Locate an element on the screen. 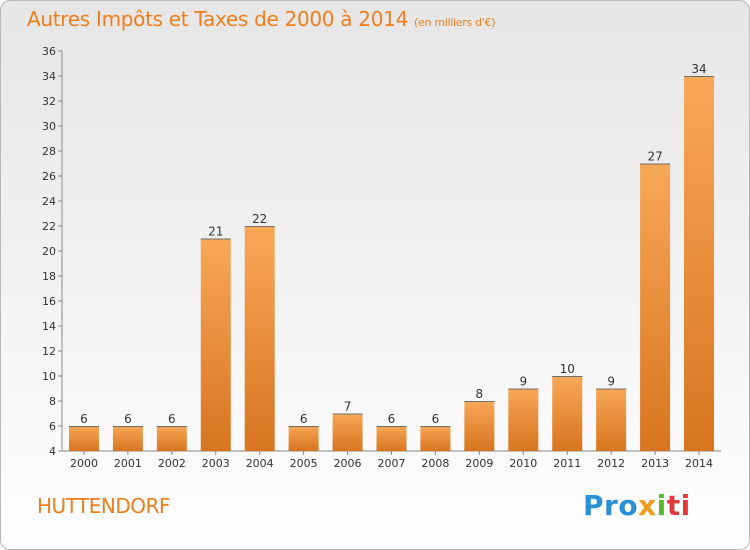 The width and height of the screenshot is (750, 550). y-tick-label: 14 is located at coordinates (49, 326).